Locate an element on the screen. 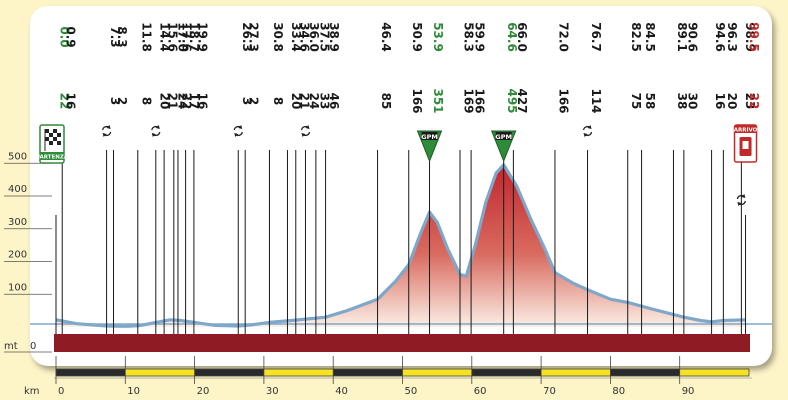 The image size is (788, 400). km-label: 36.0 is located at coordinates (314, 37).